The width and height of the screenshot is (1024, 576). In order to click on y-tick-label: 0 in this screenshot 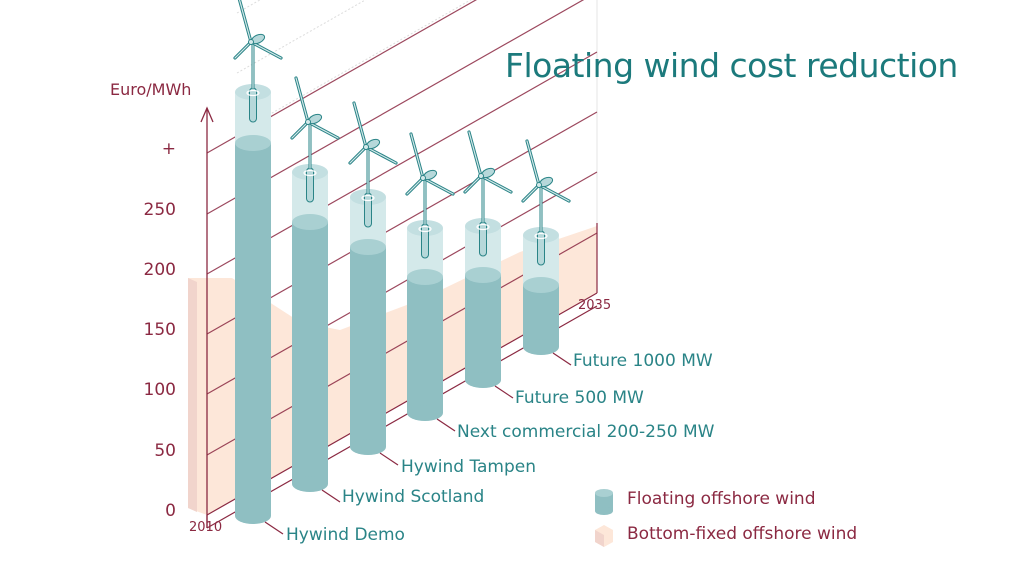, I will do `click(170, 511)`.